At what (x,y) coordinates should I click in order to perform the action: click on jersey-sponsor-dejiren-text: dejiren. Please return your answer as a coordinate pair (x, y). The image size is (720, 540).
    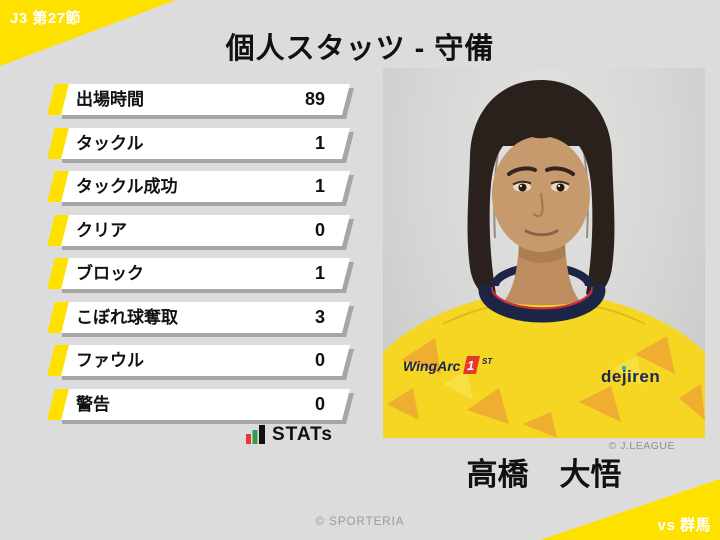
    Looking at the image, I should click on (630, 376).